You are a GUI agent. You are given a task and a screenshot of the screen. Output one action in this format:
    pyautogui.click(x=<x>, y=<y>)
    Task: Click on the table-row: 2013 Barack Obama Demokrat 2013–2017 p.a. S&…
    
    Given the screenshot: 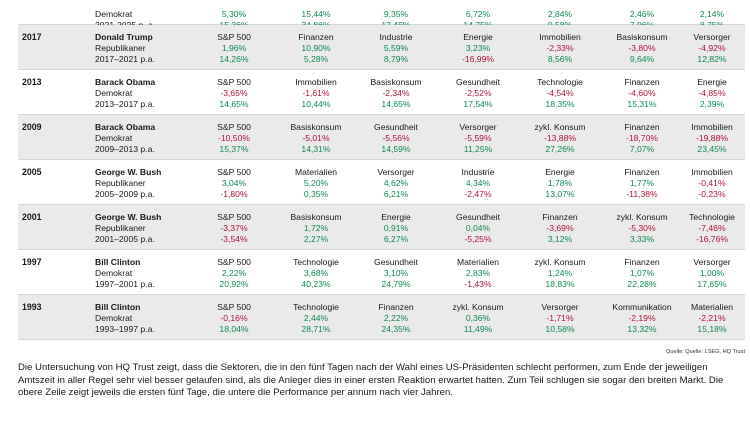 What is the action you would take?
    pyautogui.click(x=381, y=92)
    